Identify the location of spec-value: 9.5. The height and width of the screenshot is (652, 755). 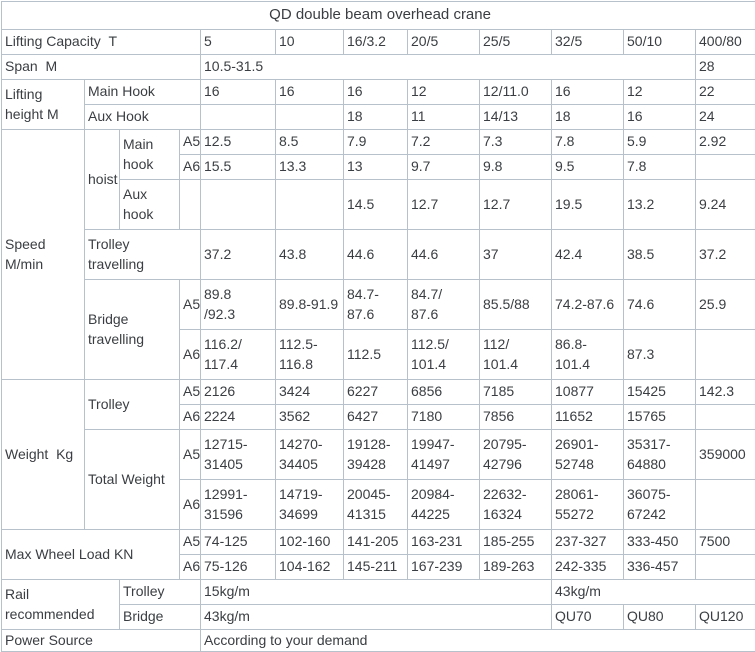
(588, 167).